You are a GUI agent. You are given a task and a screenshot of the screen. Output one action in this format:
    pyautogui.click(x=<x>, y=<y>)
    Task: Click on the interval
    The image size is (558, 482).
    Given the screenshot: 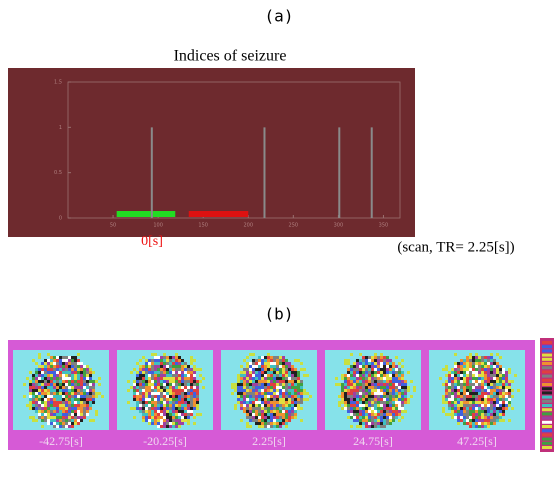 What is the action you would take?
    pyautogui.click(x=218, y=214)
    